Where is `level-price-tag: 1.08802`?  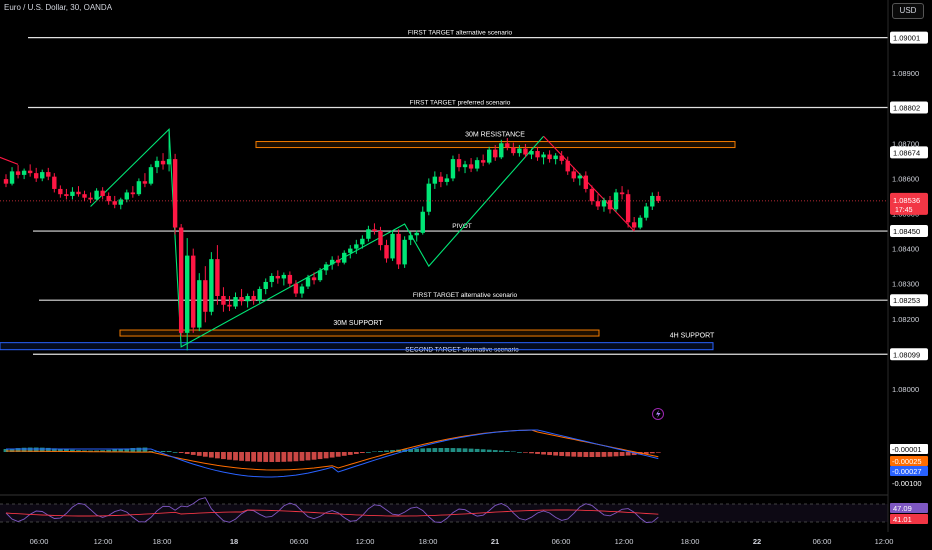
level-price-tag: 1.08802 is located at coordinates (909, 107).